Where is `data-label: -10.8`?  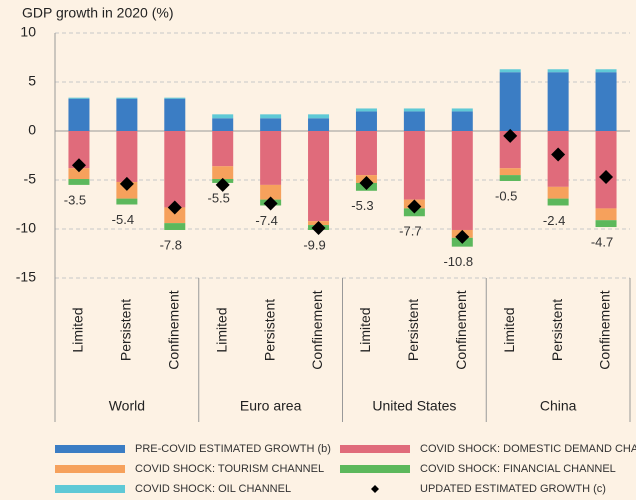
data-label: -10.8 is located at coordinates (458, 261).